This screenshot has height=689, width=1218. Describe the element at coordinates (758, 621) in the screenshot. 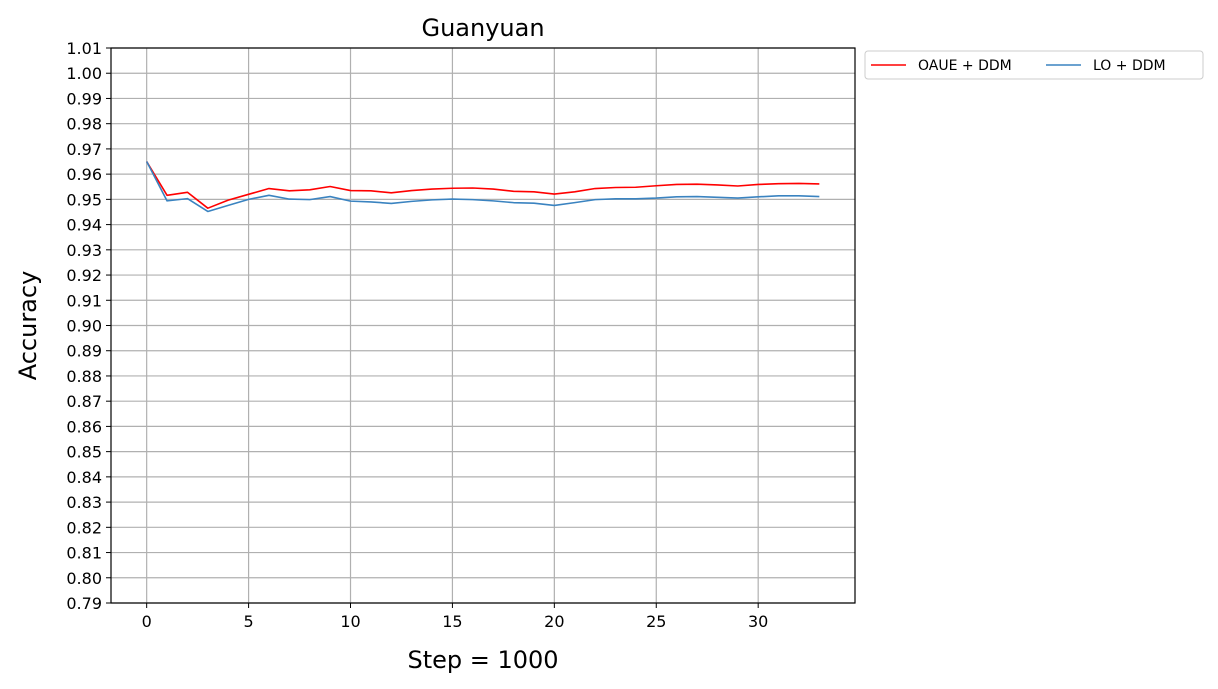

I see `x-tick-label: 30` at that location.